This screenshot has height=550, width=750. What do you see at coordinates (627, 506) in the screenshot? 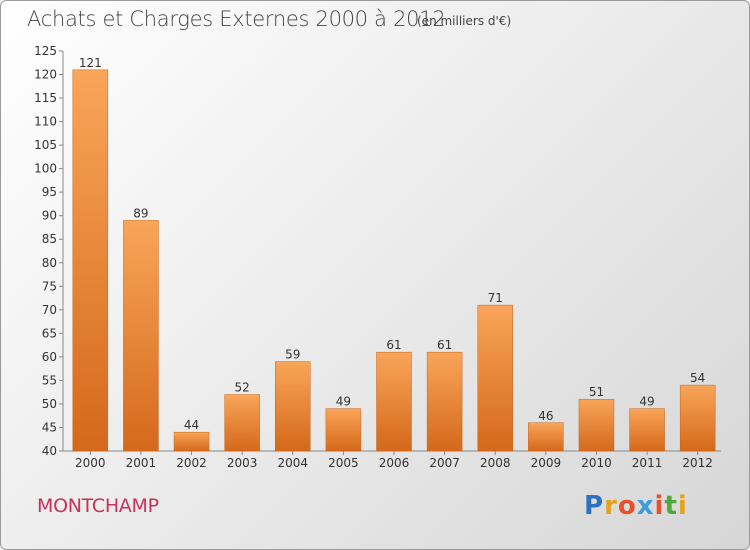
I see `logo-letter: o` at bounding box center [627, 506].